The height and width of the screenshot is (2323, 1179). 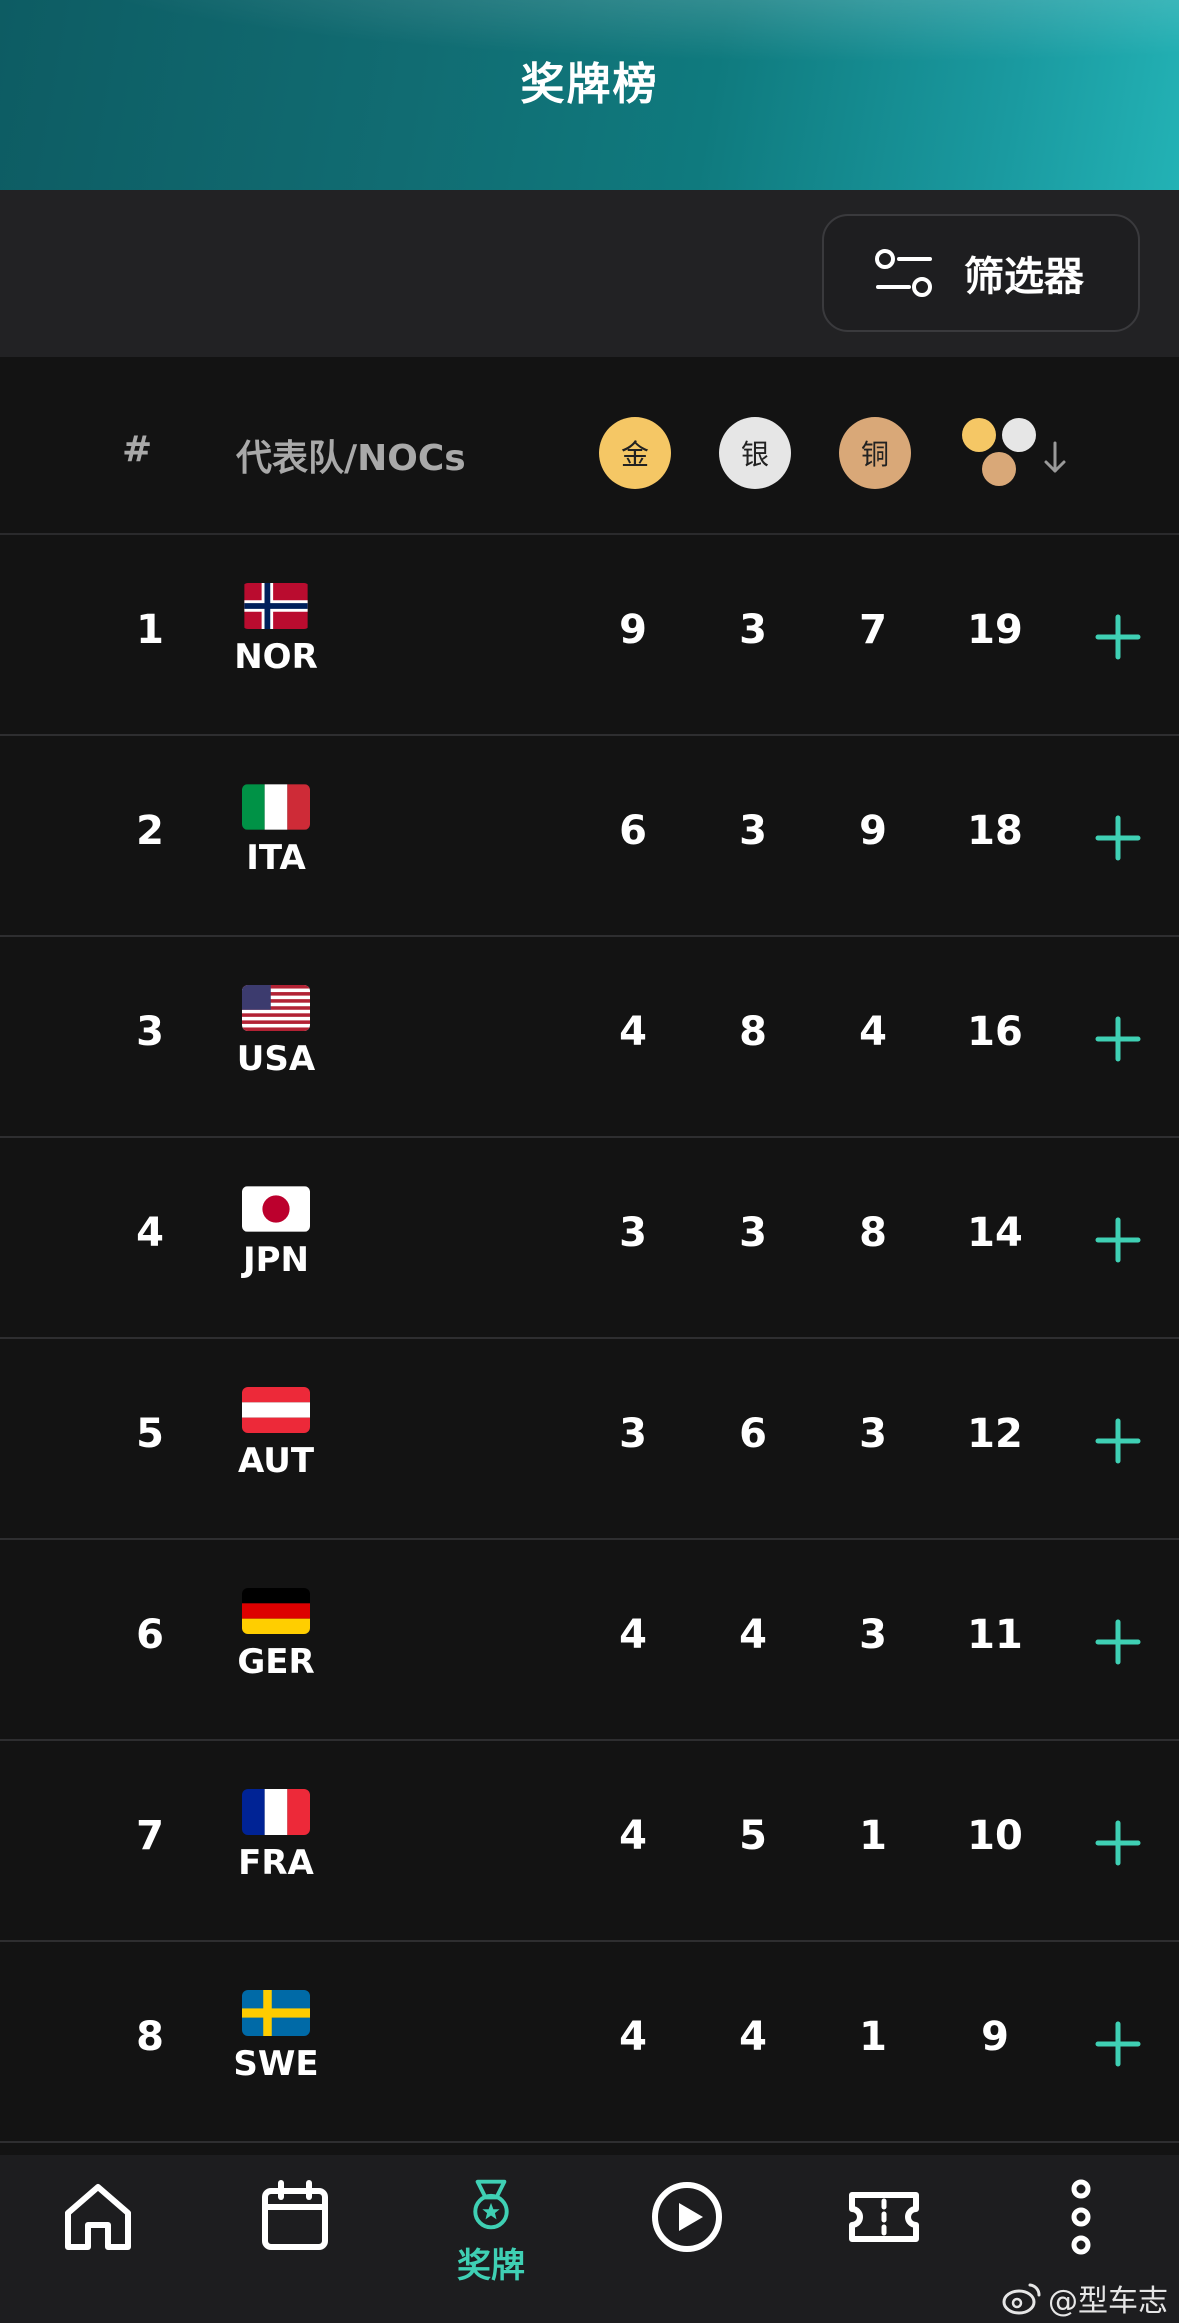 I want to click on table-row: 4 JPN 3 3 8 14, so click(x=589, y=1238).